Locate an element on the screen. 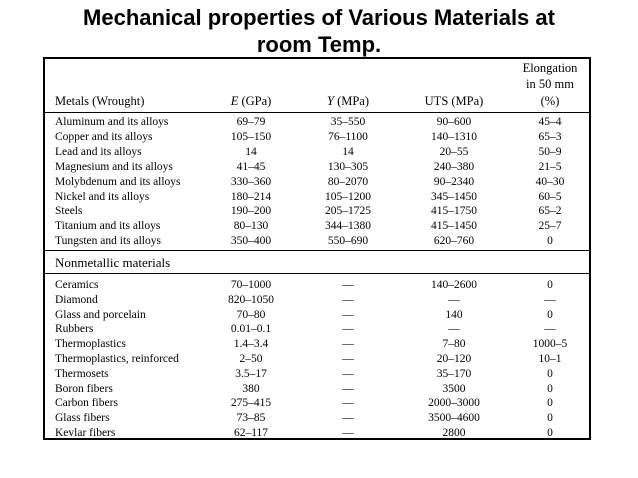  cell-elongation: 21–5 is located at coordinates (550, 166).